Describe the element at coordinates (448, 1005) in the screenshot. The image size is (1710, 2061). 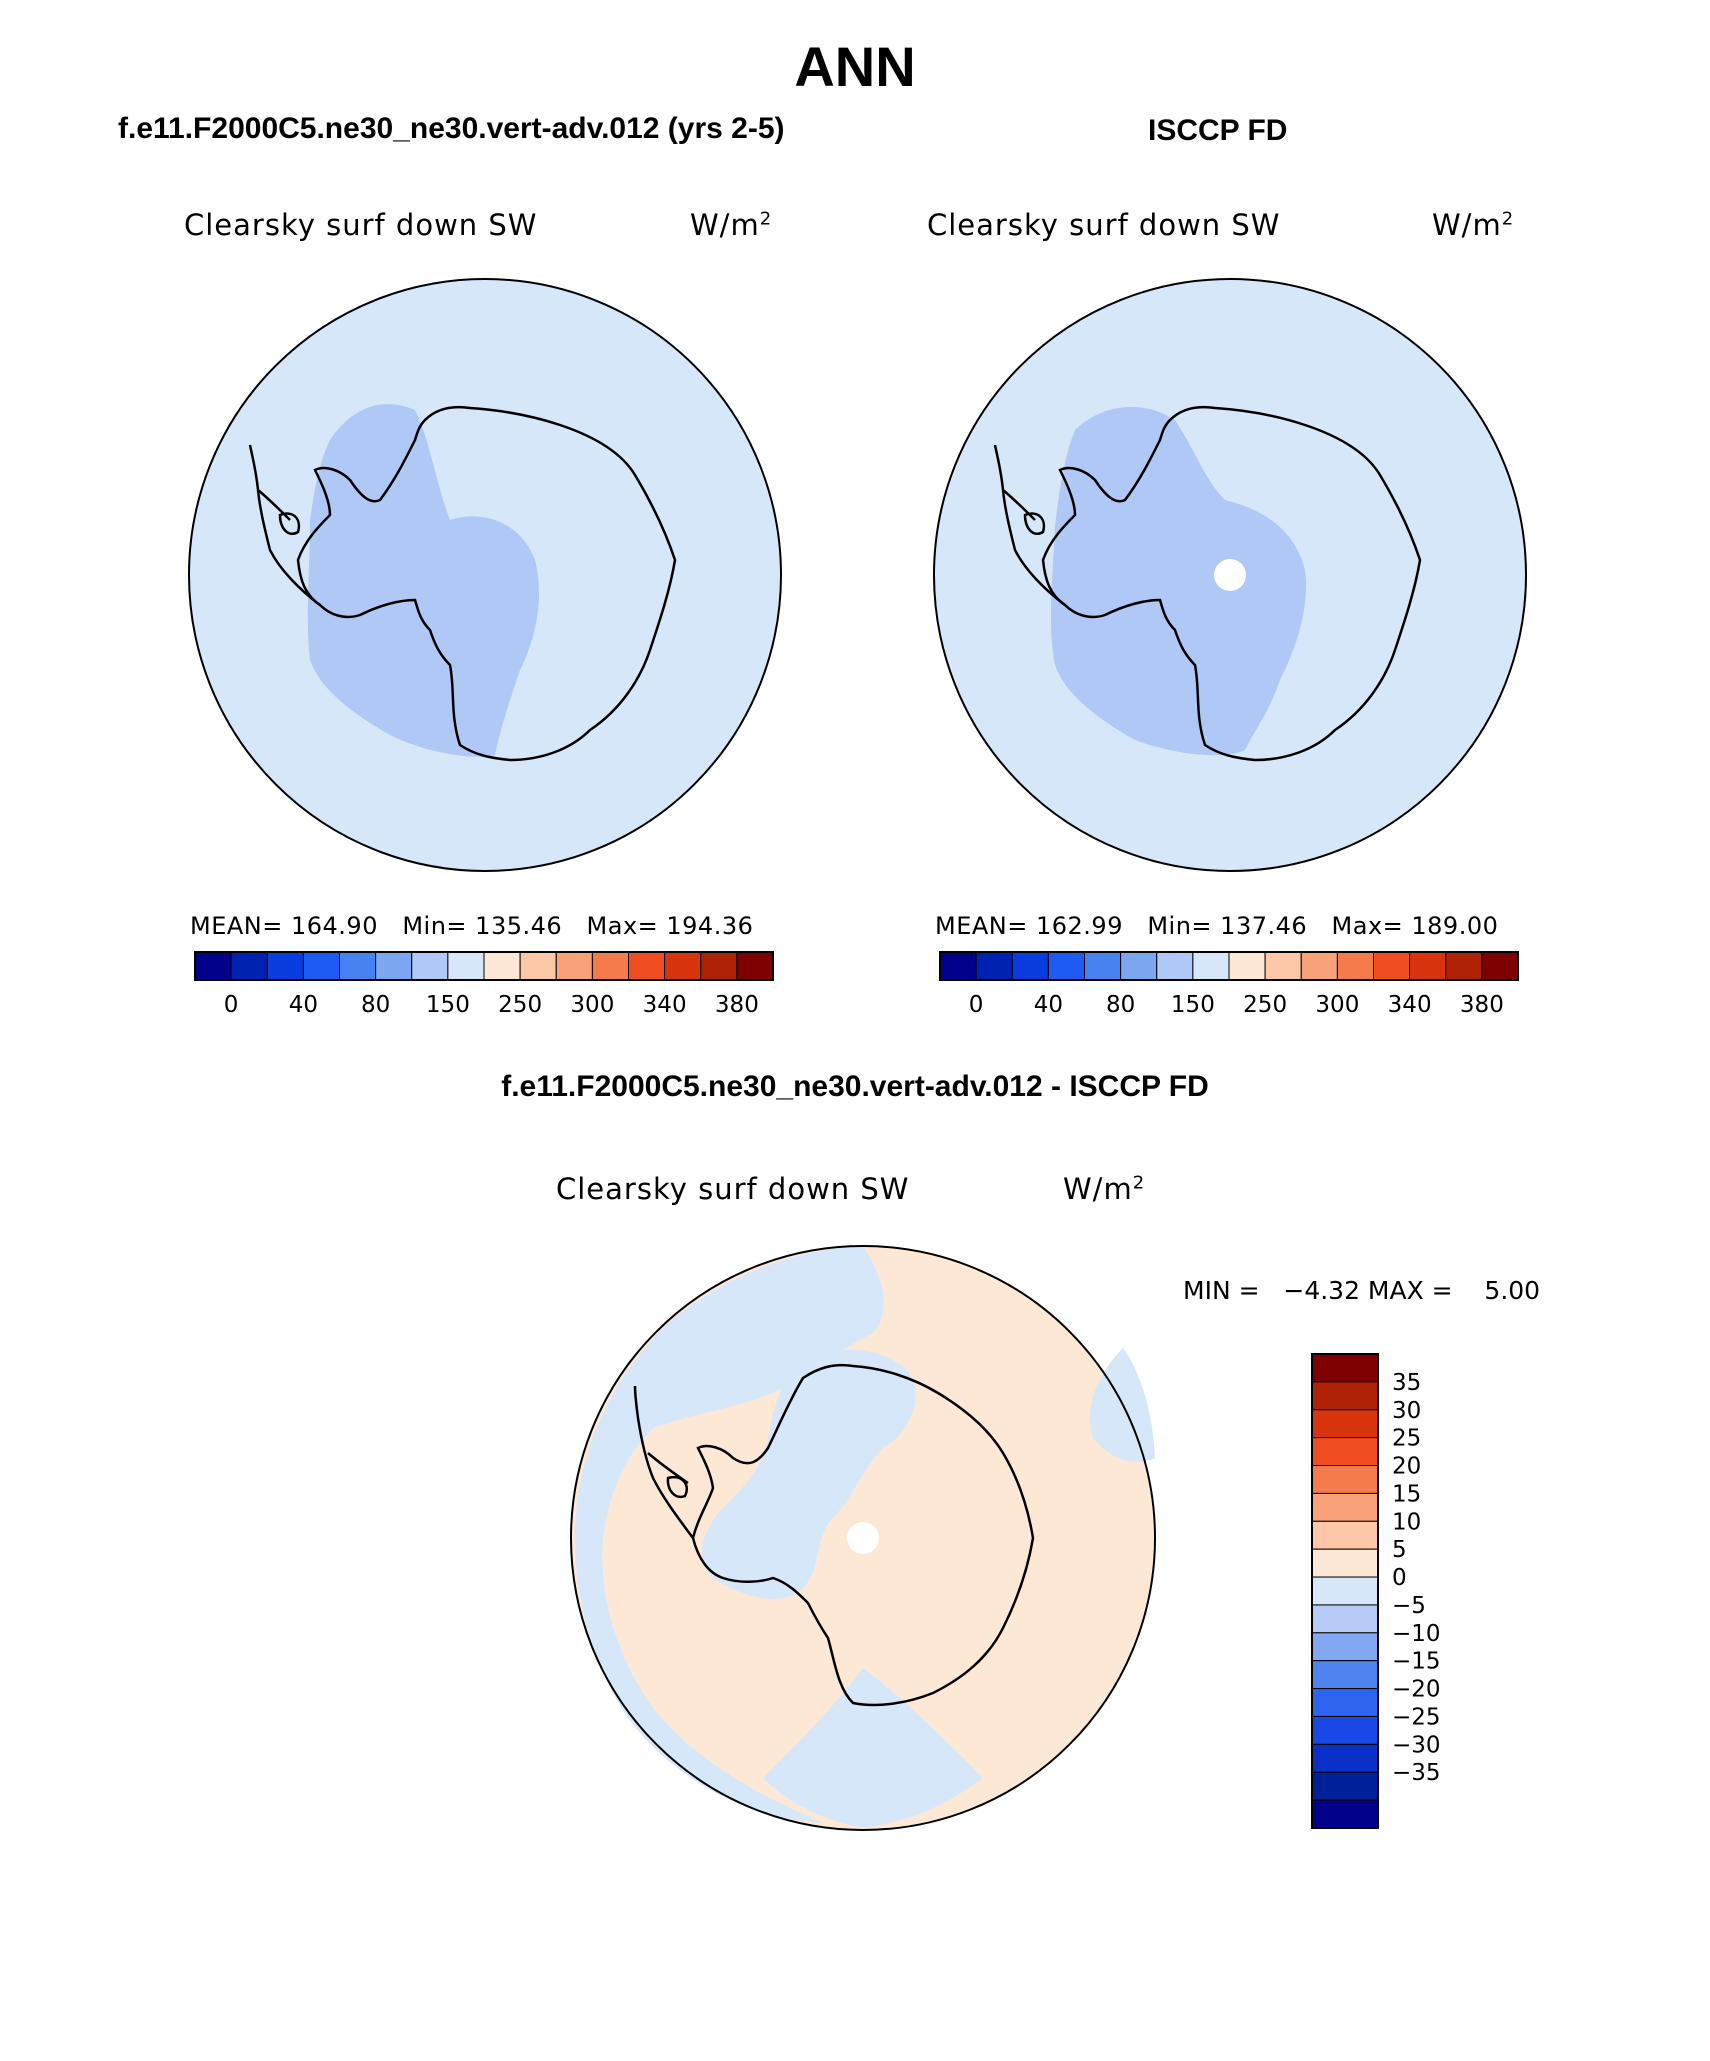
I see `colorbar-tick-label: 150` at that location.